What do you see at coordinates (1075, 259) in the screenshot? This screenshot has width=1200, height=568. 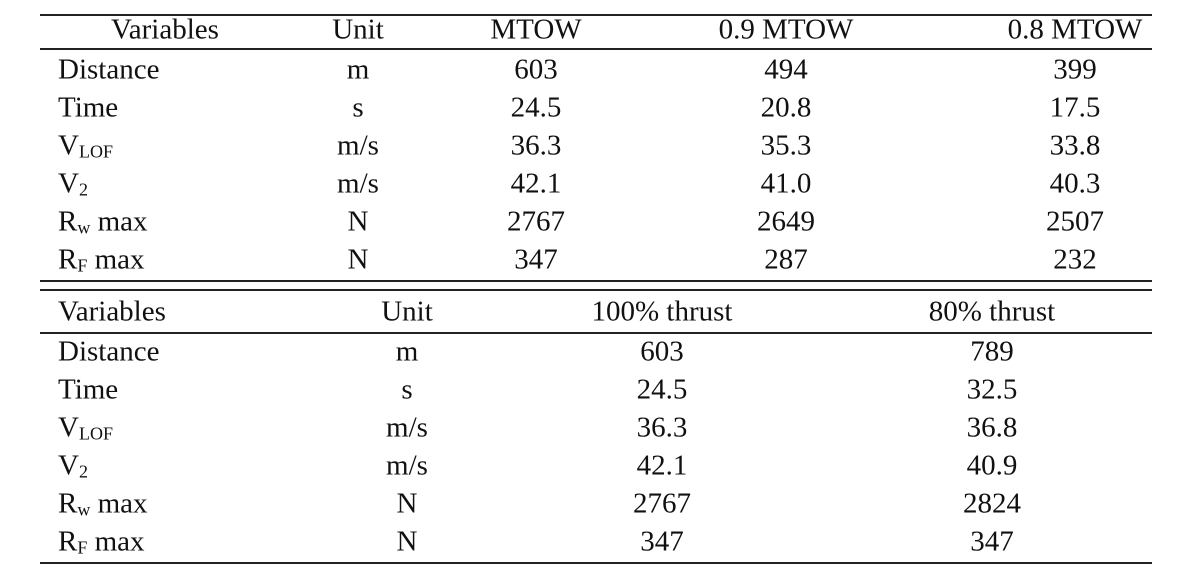 I see `cell-value: 232` at bounding box center [1075, 259].